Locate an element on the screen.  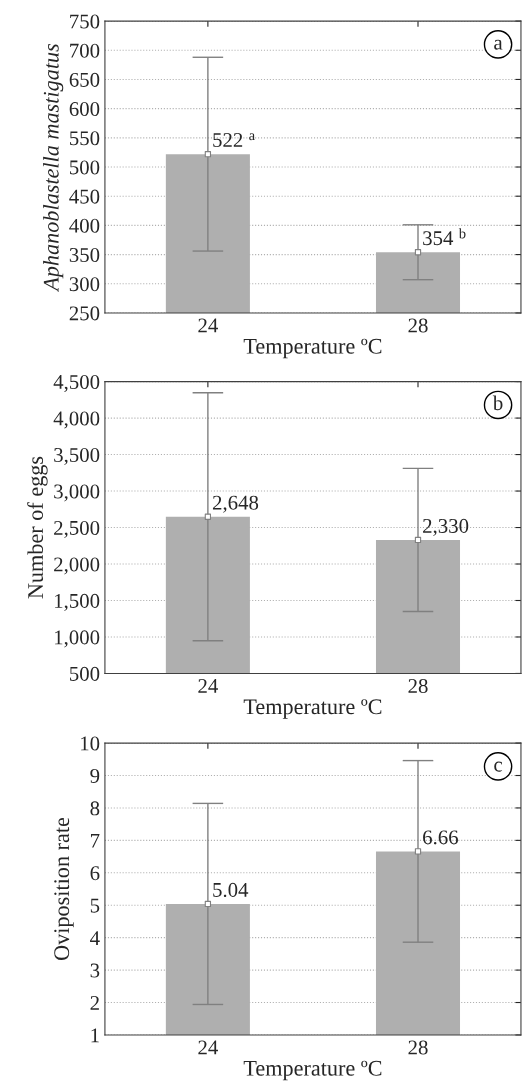
annotation: a is located at coordinates (498, 44).